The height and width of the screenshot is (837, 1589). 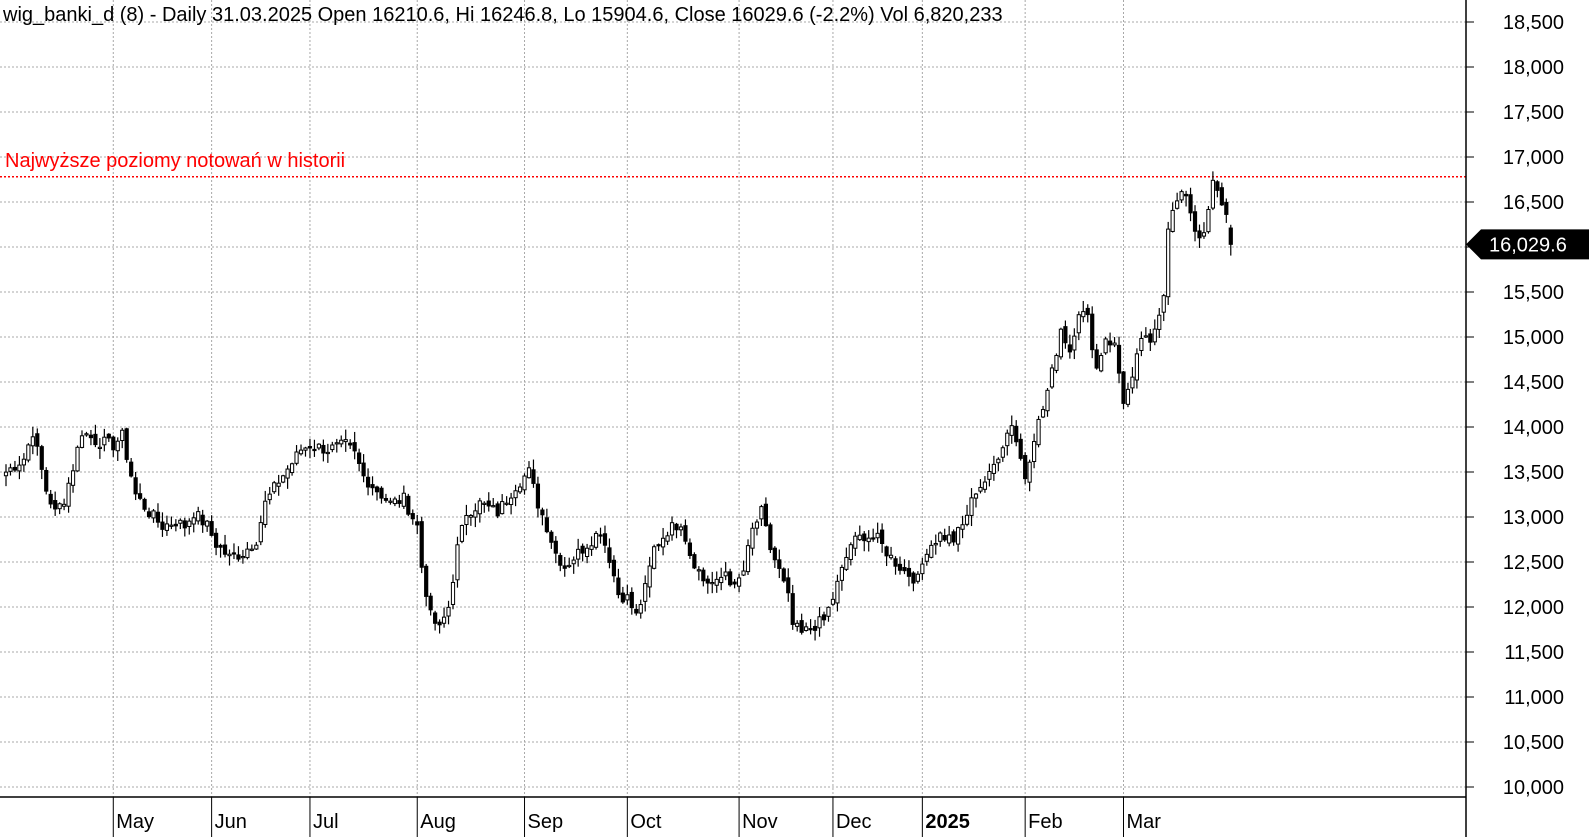 What do you see at coordinates (1533, 743) in the screenshot?
I see `y-tick-label: 10,500` at bounding box center [1533, 743].